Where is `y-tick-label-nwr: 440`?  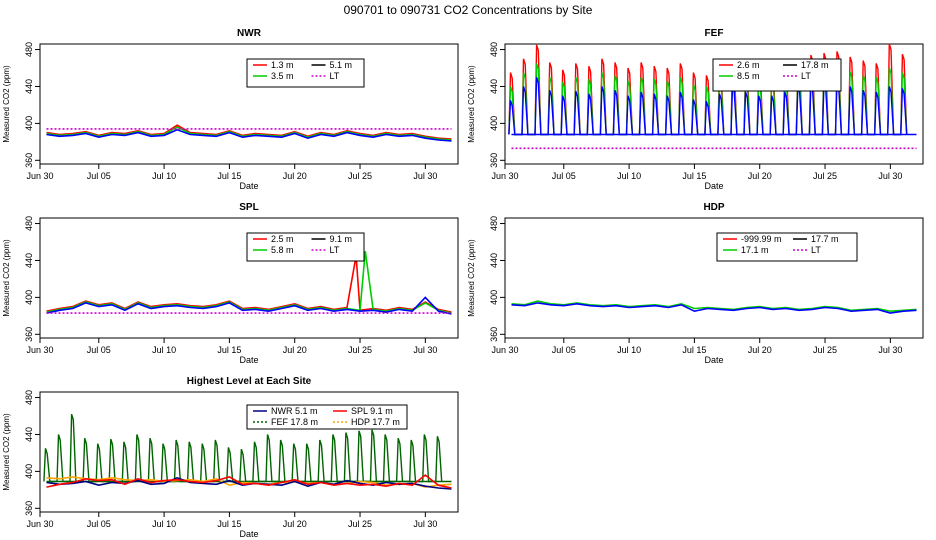
y-tick-label-nwr: 440 is located at coordinates (29, 86).